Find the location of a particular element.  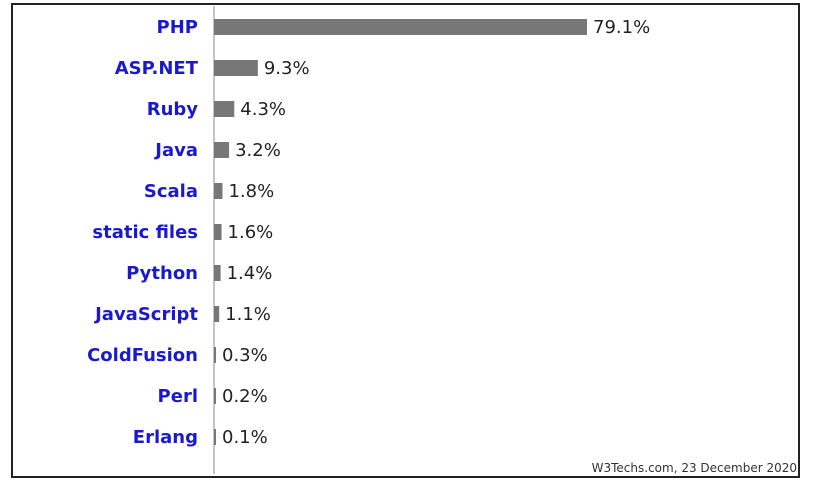

category-label: static files is located at coordinates (145, 232).